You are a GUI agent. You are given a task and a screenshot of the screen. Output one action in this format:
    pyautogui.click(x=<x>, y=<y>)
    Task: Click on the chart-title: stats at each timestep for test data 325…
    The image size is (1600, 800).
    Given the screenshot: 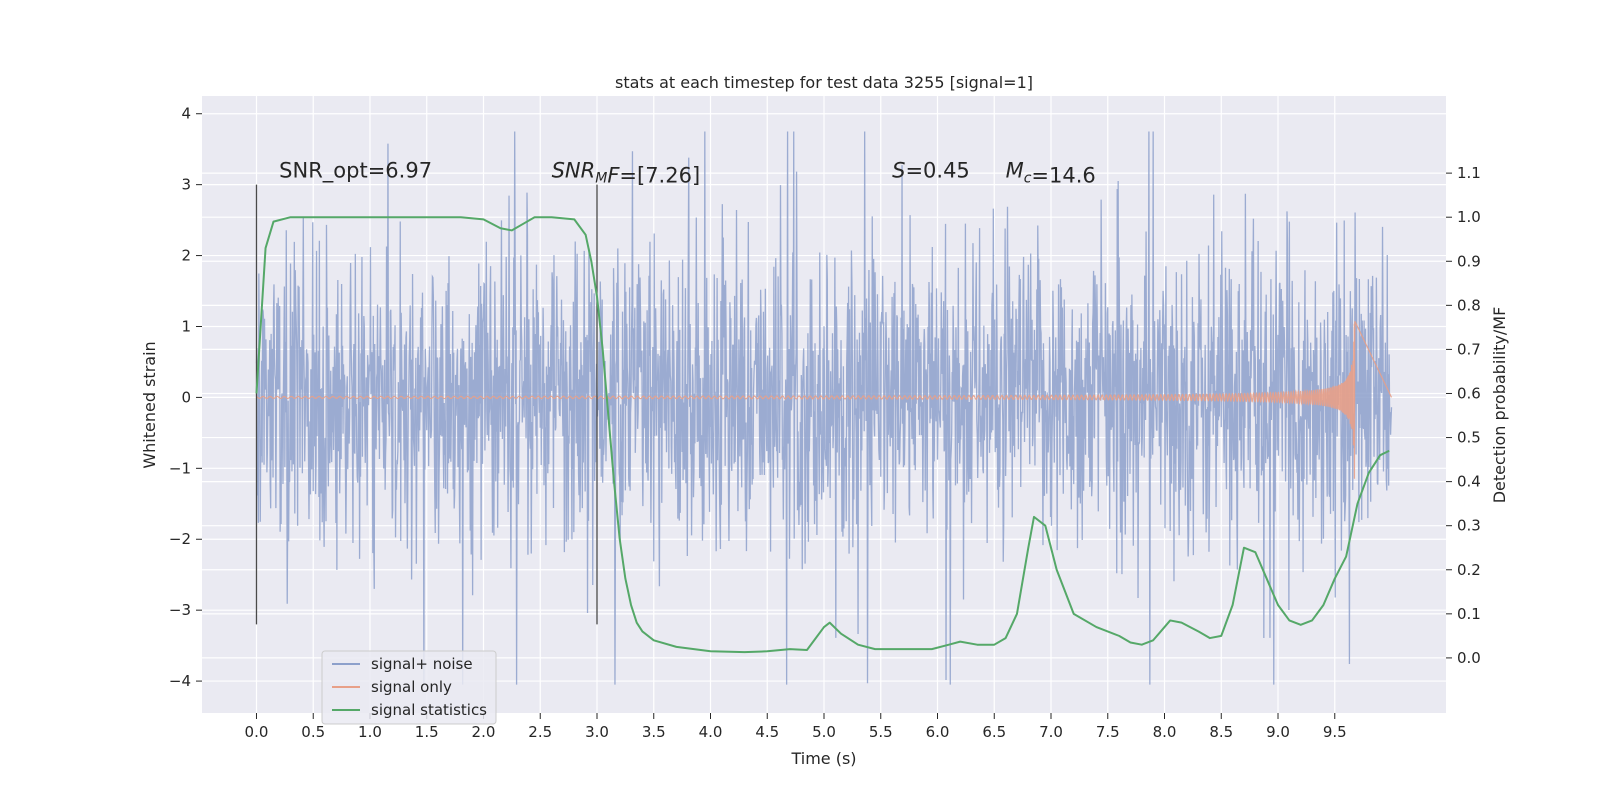 What is the action you would take?
    pyautogui.click(x=824, y=82)
    